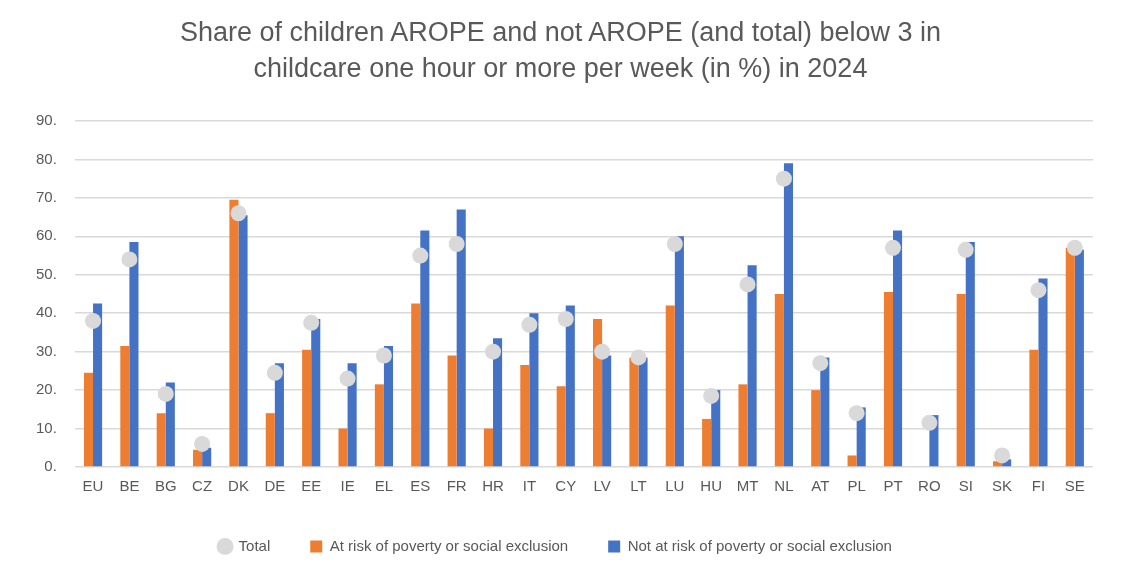  I want to click on y-tick-label: 20., so click(46, 389).